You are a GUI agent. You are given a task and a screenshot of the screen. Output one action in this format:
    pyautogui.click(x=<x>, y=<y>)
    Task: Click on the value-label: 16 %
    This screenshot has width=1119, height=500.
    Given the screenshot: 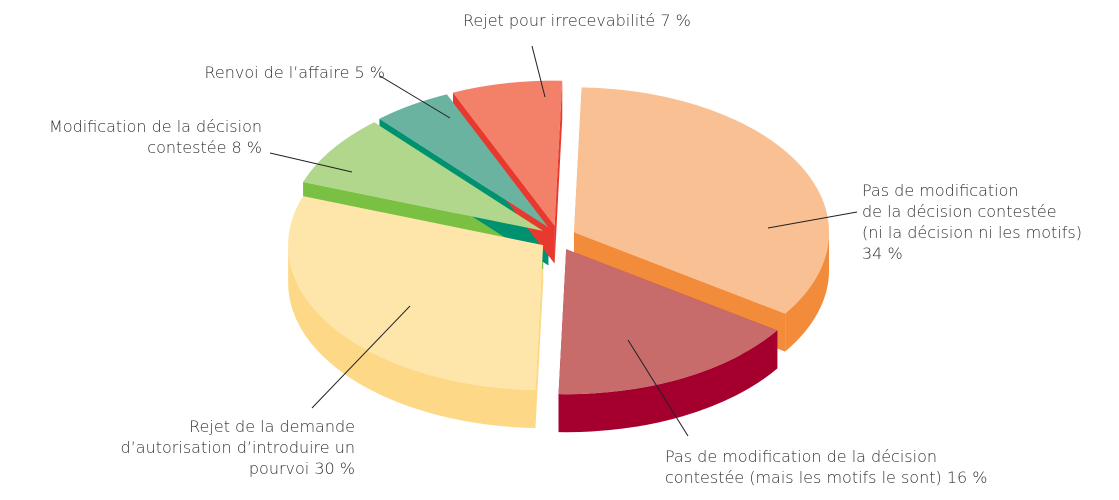 What is the action you would take?
    pyautogui.click(x=967, y=477)
    